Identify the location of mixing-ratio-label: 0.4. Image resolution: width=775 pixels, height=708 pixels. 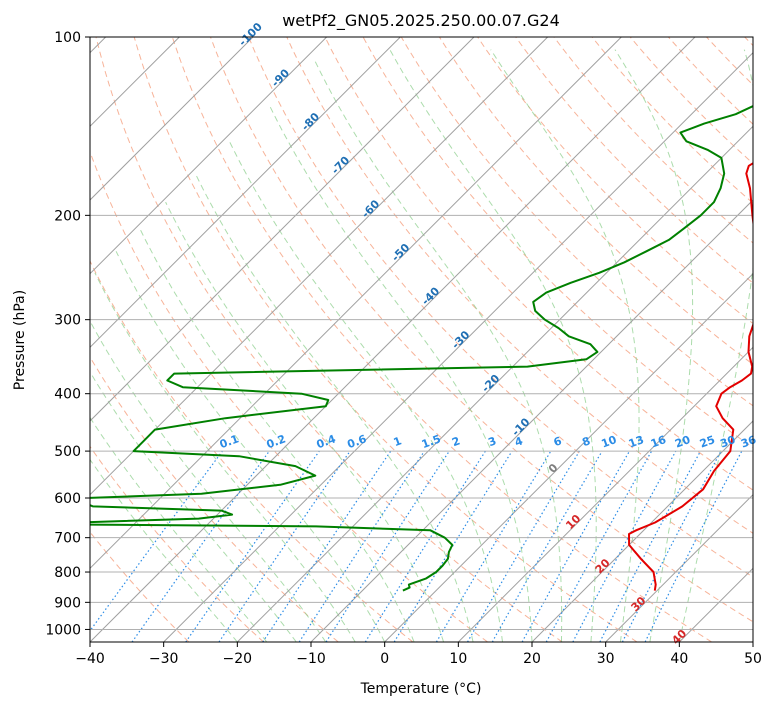
(326, 441).